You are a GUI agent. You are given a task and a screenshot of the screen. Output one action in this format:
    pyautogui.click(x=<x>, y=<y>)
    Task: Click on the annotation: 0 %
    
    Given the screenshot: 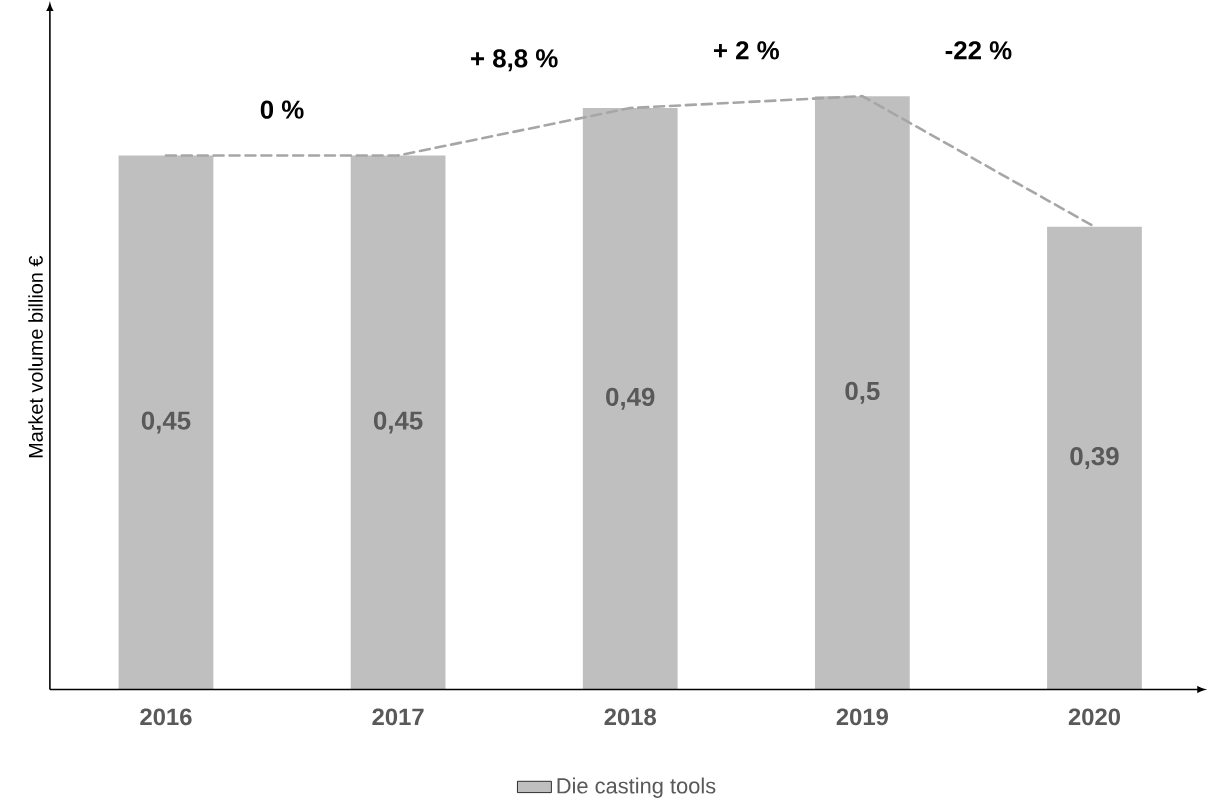 What is the action you would take?
    pyautogui.click(x=282, y=109)
    